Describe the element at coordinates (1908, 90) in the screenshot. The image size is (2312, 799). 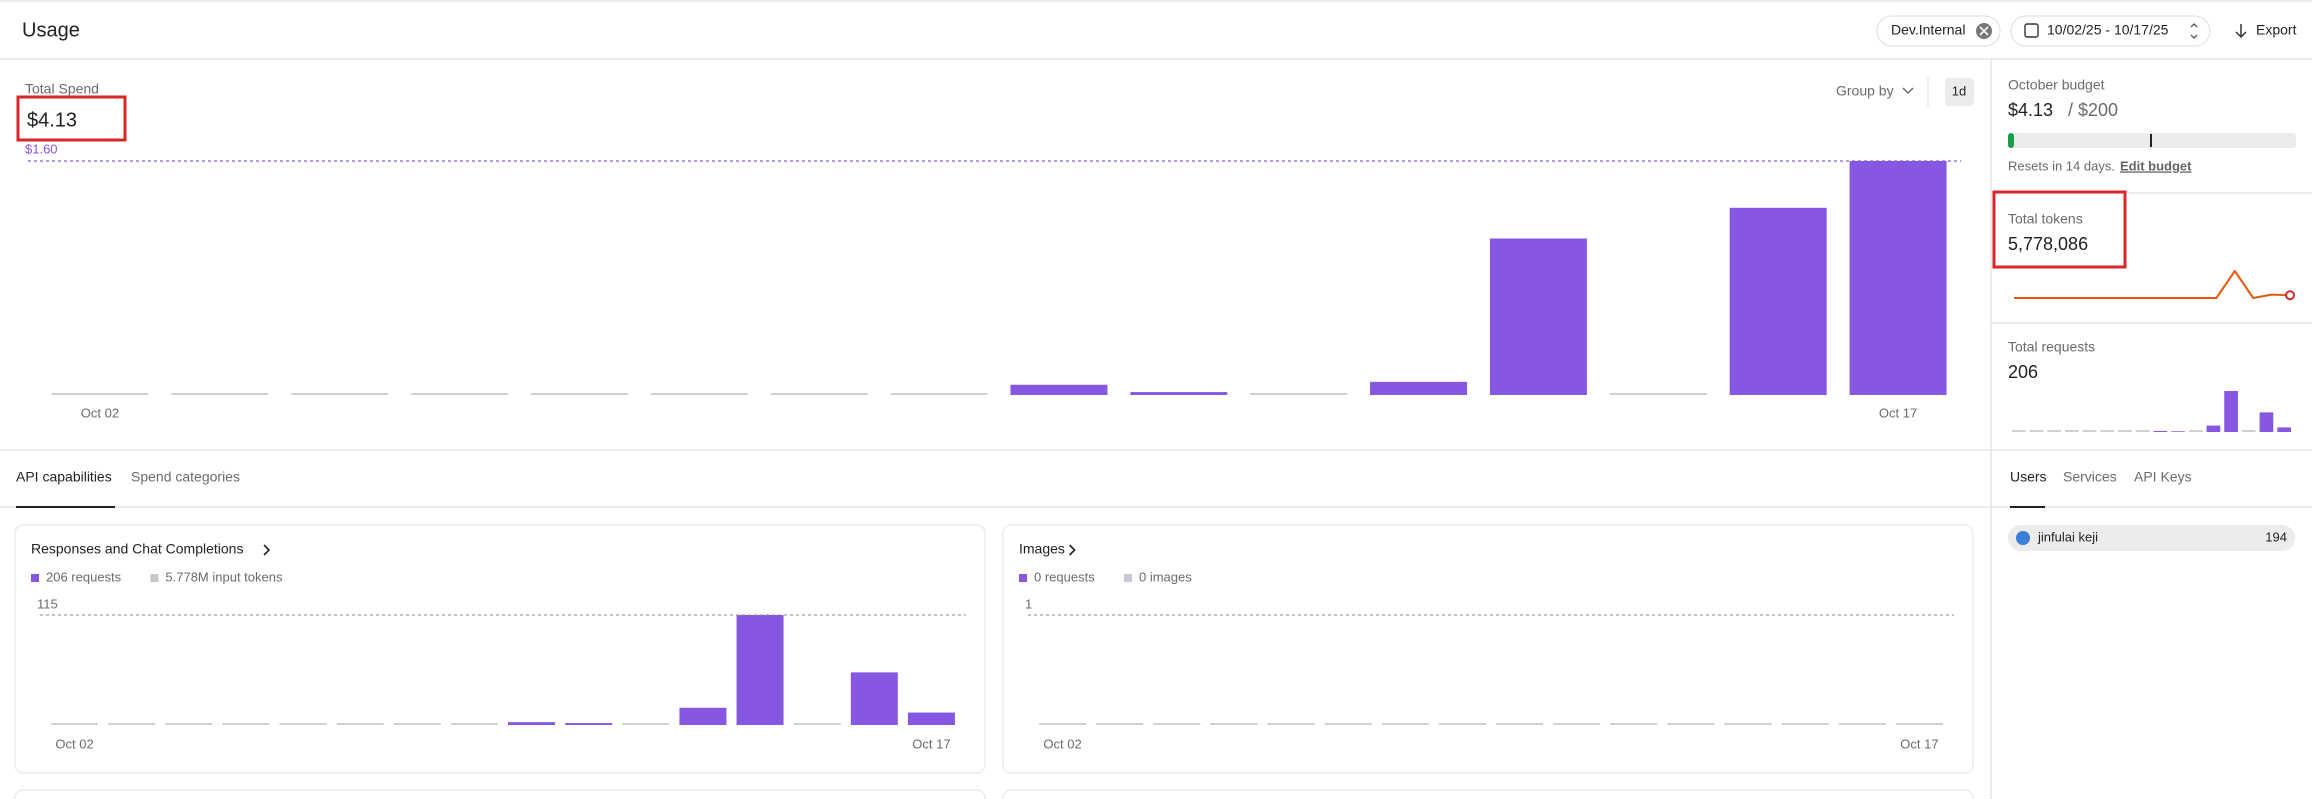
I see `group-by-caret` at that location.